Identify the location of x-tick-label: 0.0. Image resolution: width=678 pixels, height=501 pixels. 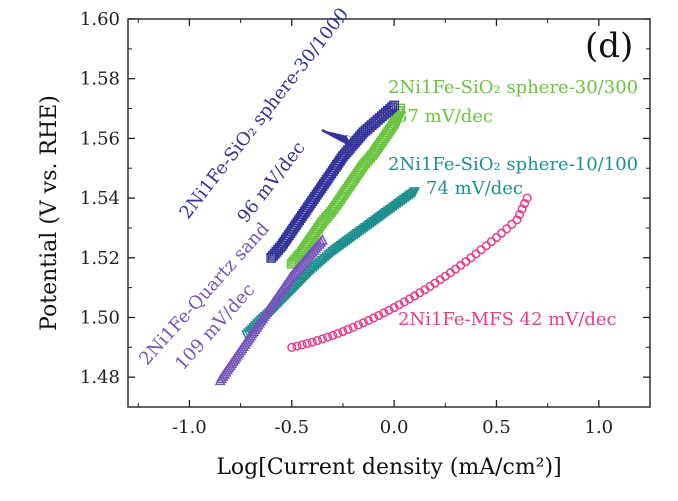
(394, 427).